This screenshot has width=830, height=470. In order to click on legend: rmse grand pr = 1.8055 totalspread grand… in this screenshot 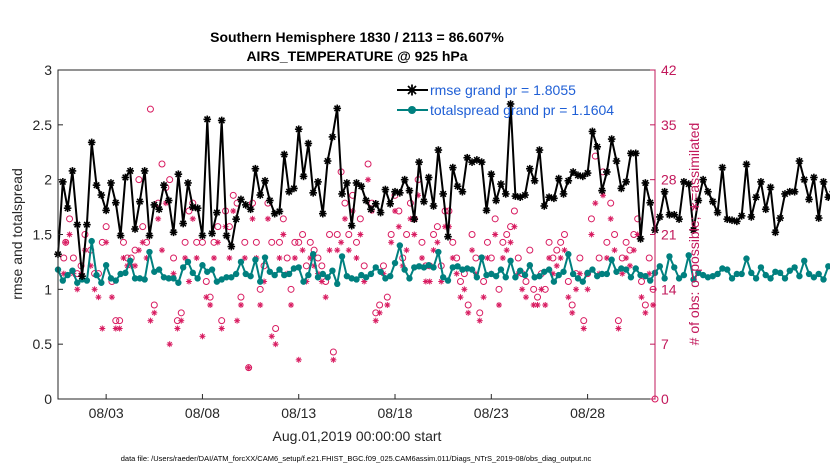, I will do `click(505, 100)`.